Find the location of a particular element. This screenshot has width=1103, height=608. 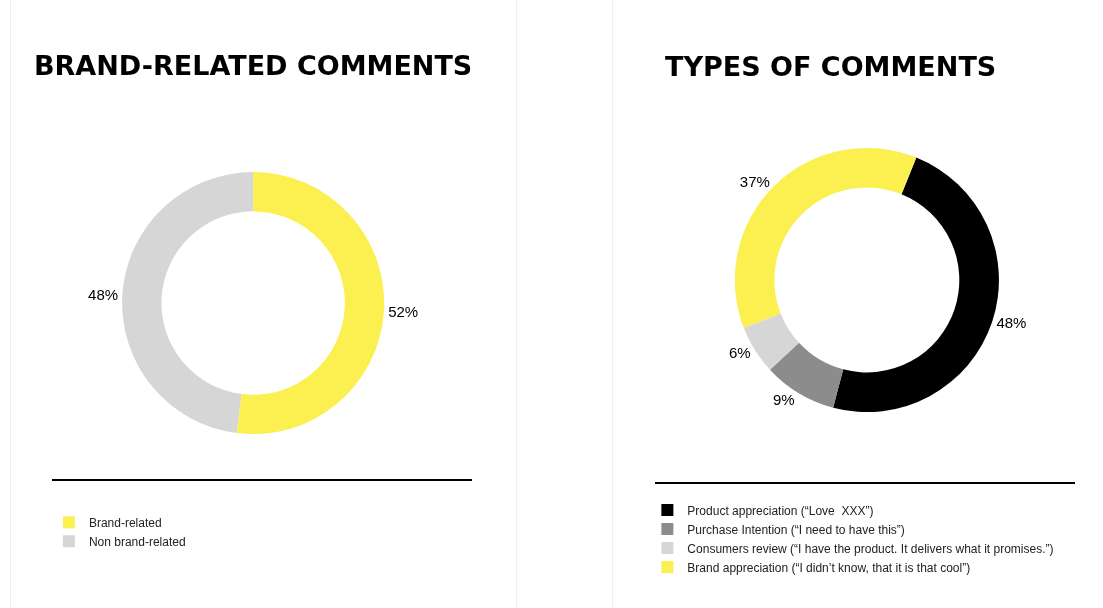

chart-title: TYPES OF COMMENTS is located at coordinates (831, 67).